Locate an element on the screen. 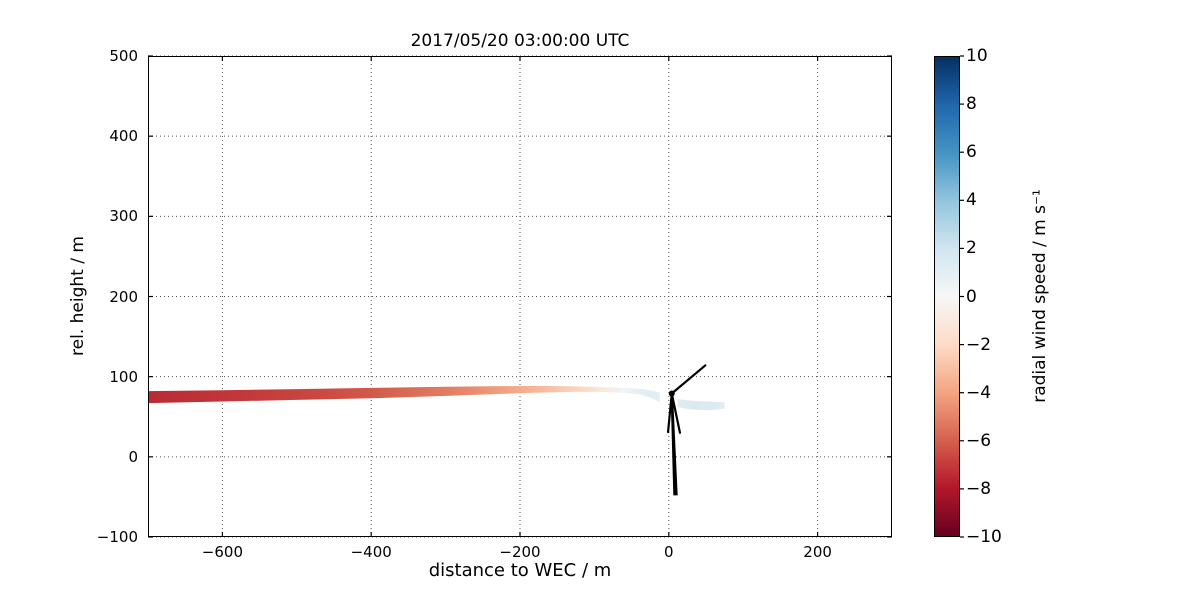 This screenshot has height=600, width=1200. colorbar-tick-label: 8 is located at coordinates (971, 104).